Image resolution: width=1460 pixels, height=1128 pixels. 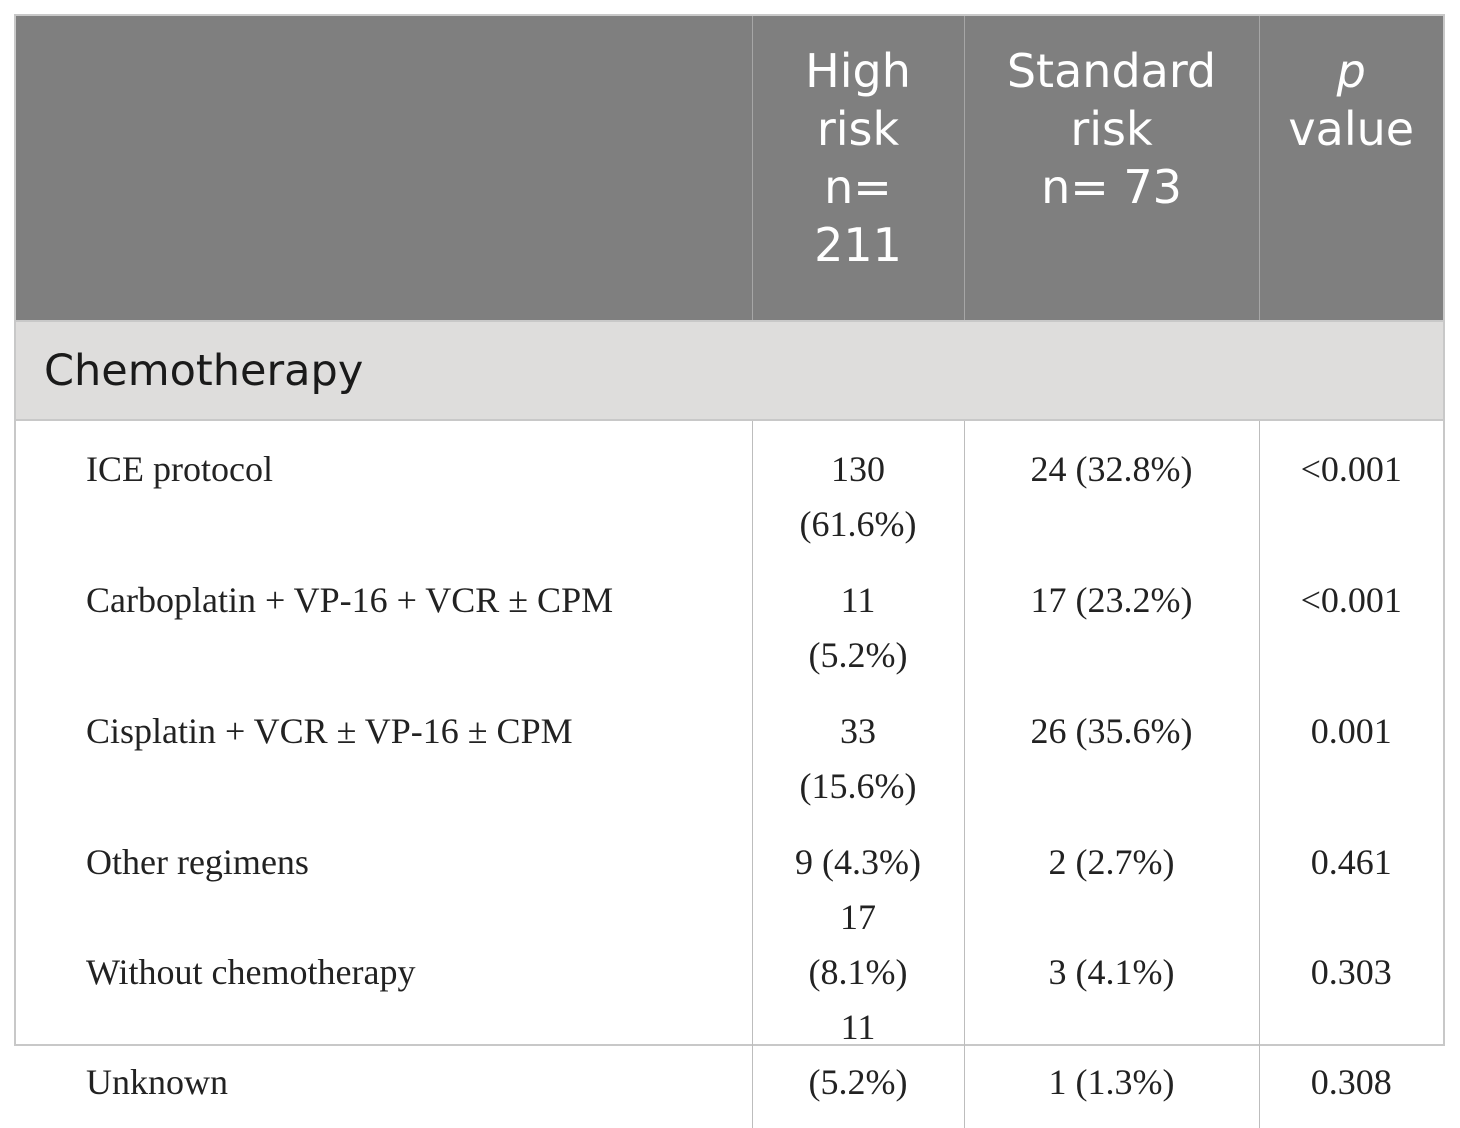 What do you see at coordinates (197, 862) in the screenshot?
I see `cell-line: Other regimens` at bounding box center [197, 862].